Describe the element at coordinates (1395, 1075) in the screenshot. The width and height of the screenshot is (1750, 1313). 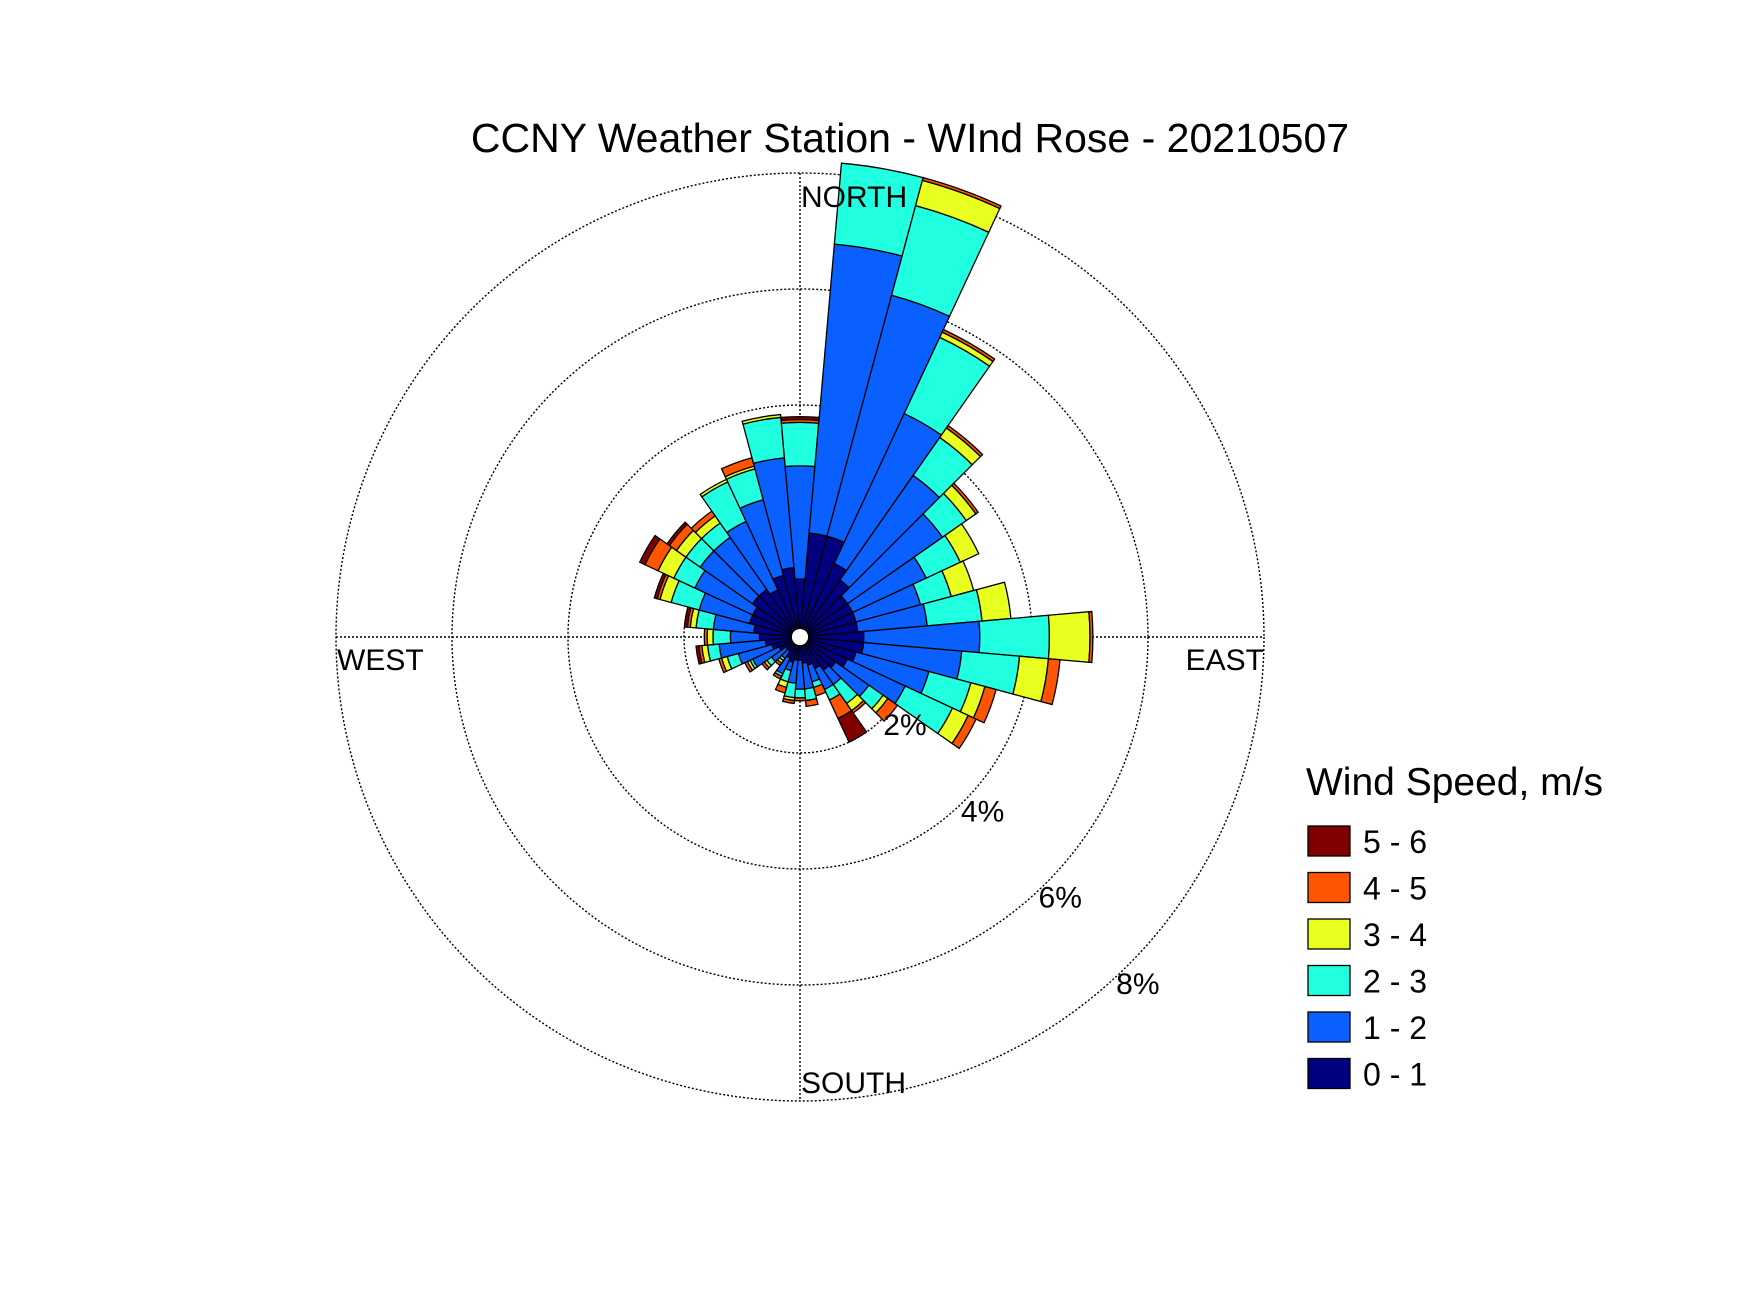
I see `legend-label-5: 0 - 1` at that location.